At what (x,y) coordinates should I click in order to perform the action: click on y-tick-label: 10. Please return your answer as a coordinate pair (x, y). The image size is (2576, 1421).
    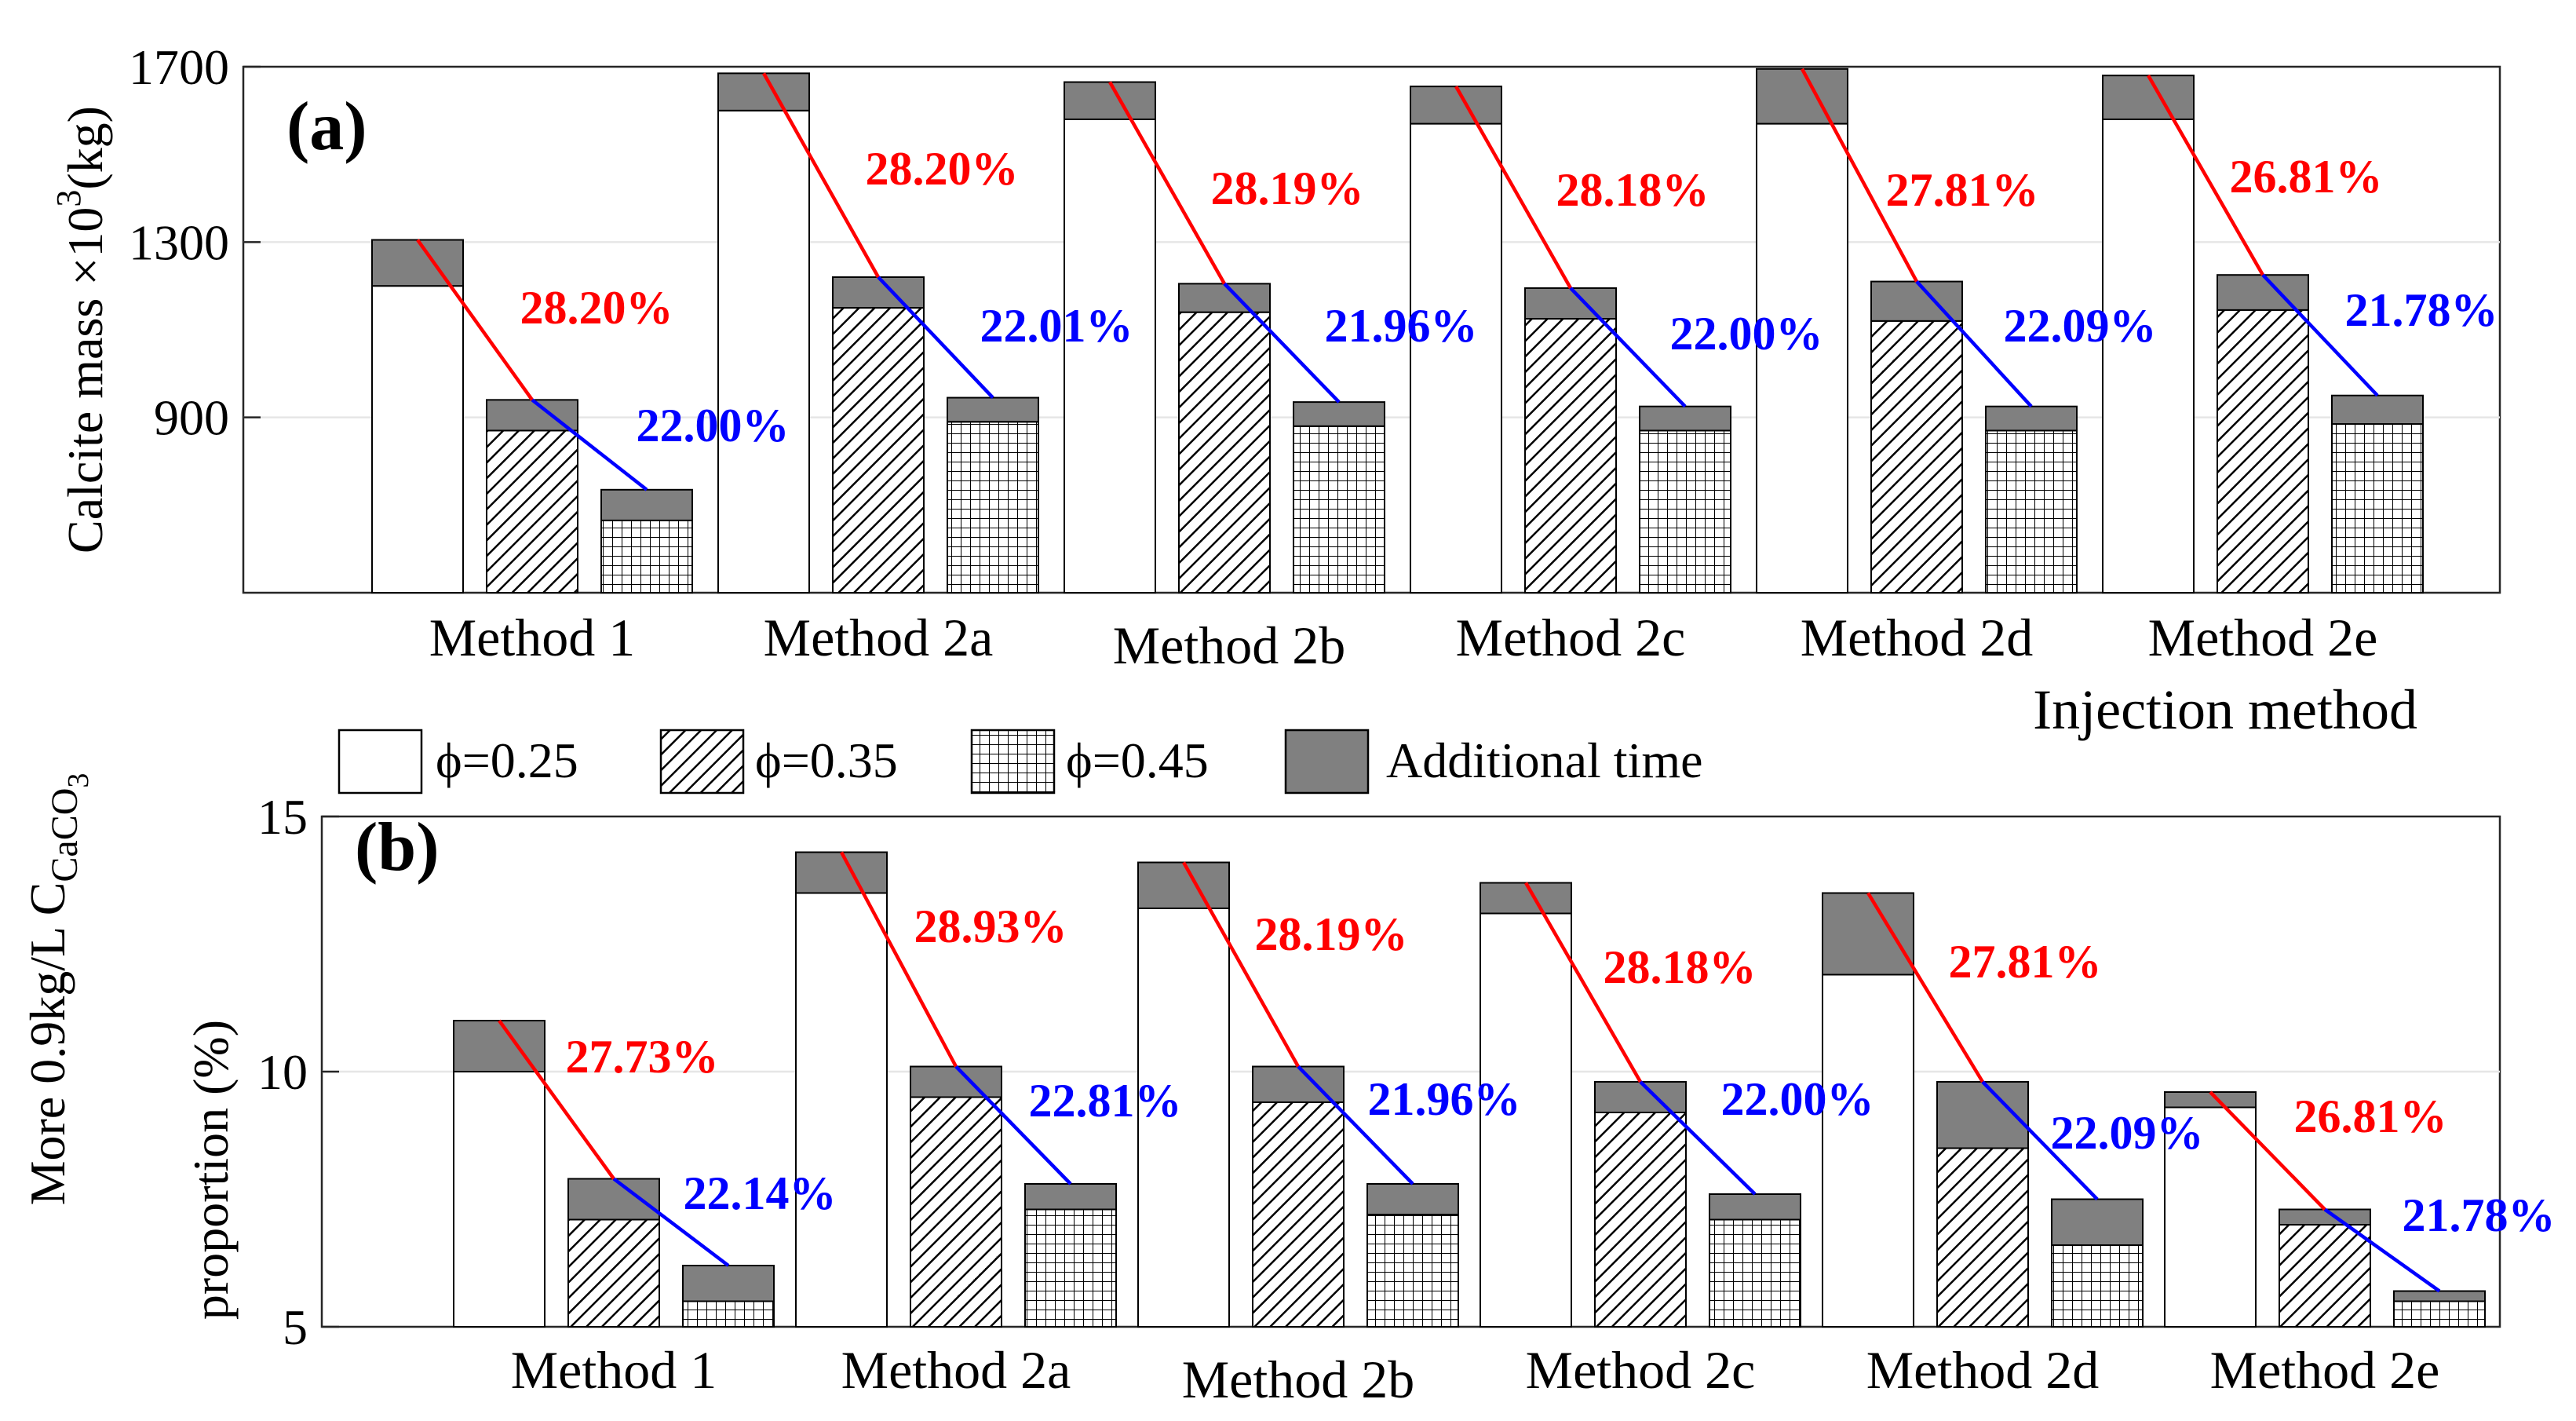
    Looking at the image, I should click on (282, 1072).